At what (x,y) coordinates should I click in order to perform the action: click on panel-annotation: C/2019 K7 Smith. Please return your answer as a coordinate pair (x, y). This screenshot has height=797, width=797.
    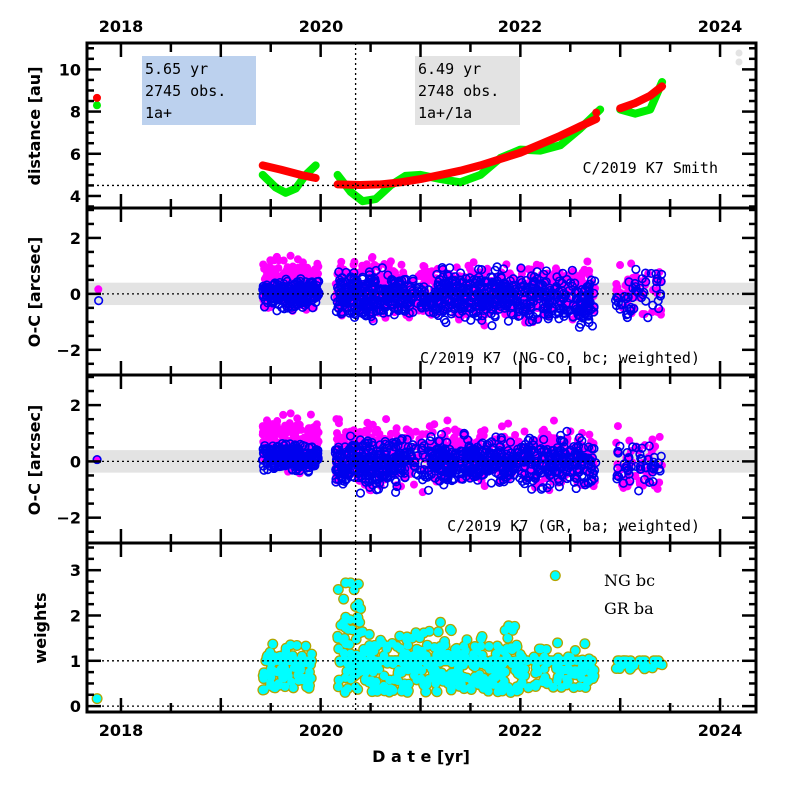
    Looking at the image, I should click on (650, 168).